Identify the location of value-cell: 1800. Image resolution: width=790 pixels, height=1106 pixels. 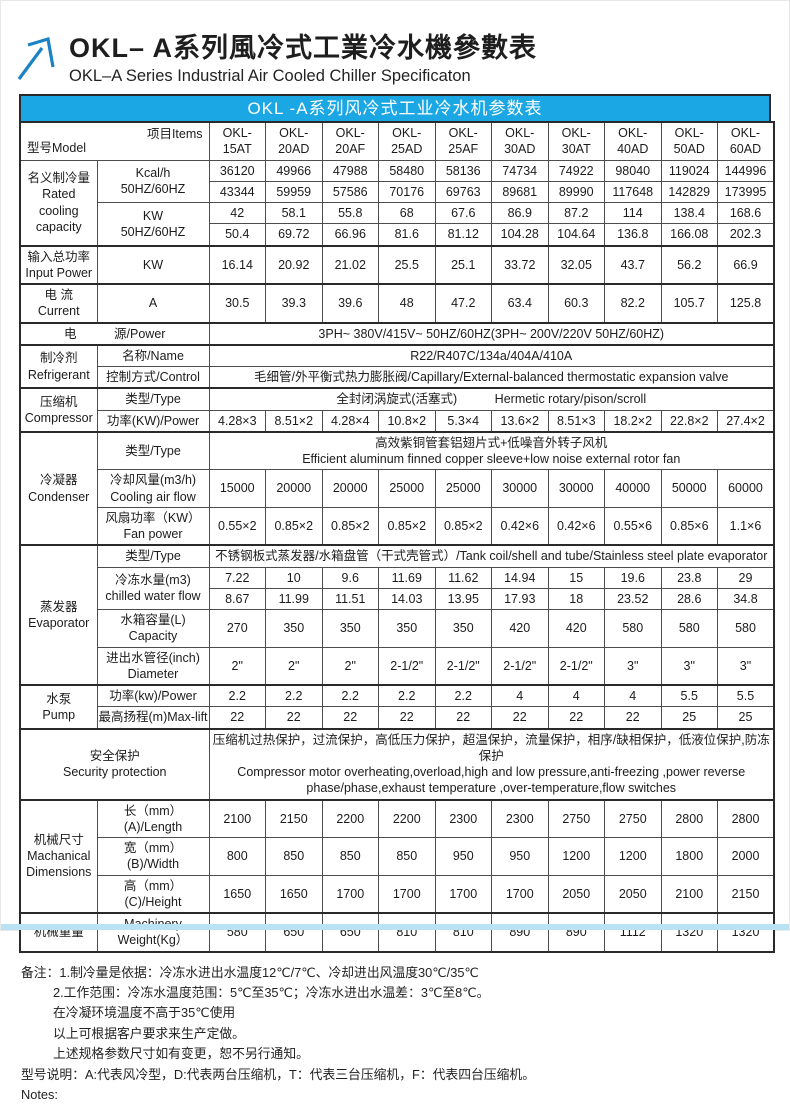
(689, 856).